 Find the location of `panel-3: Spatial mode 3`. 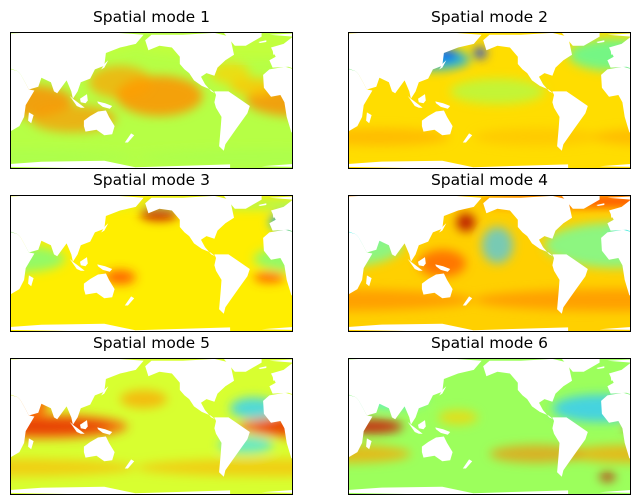

panel-3: Spatial mode 3 is located at coordinates (151, 251).